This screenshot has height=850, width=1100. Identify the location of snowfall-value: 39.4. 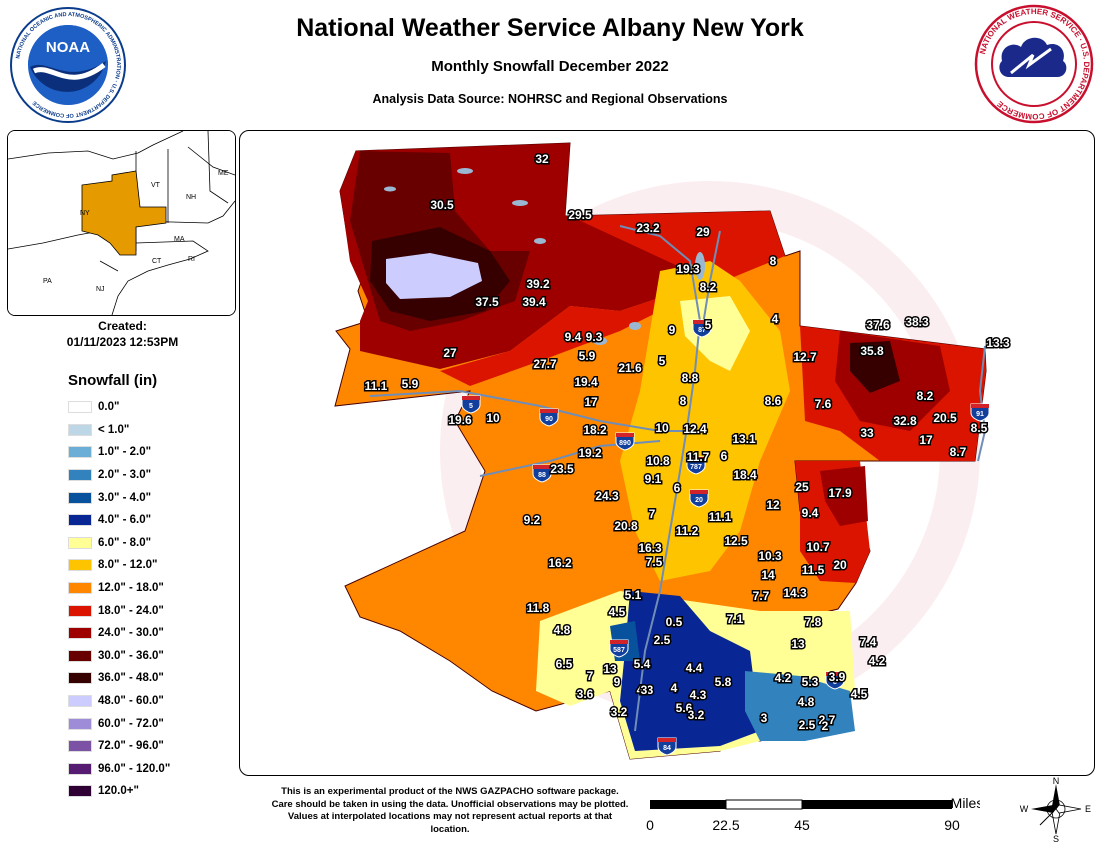
(534, 302).